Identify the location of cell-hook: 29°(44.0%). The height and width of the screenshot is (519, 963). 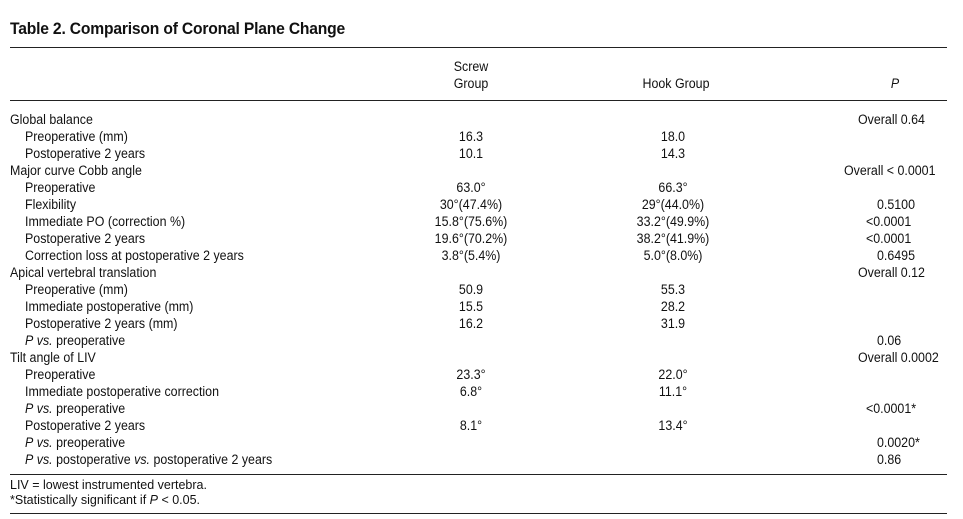
(673, 204).